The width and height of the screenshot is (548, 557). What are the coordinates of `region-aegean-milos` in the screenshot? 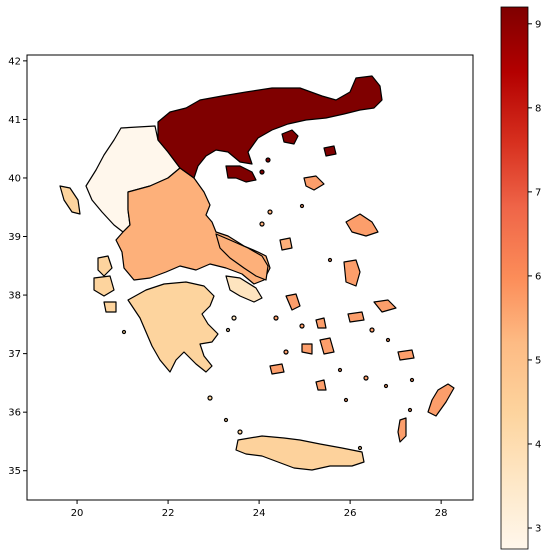 It's located at (277, 369).